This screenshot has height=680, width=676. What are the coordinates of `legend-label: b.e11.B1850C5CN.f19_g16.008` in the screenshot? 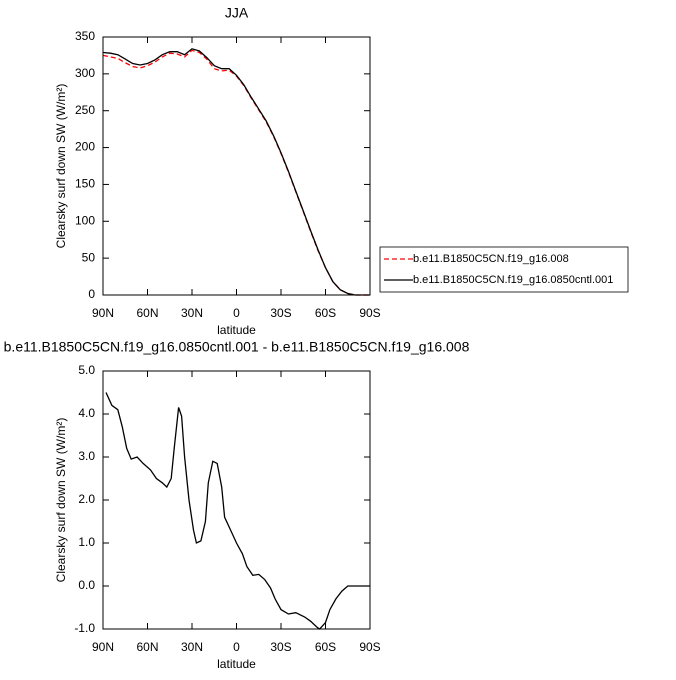 It's located at (491, 259).